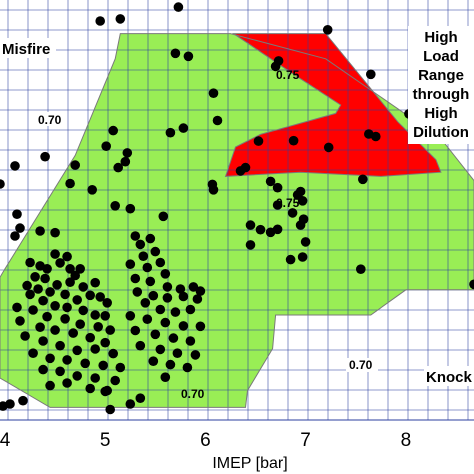  I want to click on knock-label: Knock, so click(449, 377).